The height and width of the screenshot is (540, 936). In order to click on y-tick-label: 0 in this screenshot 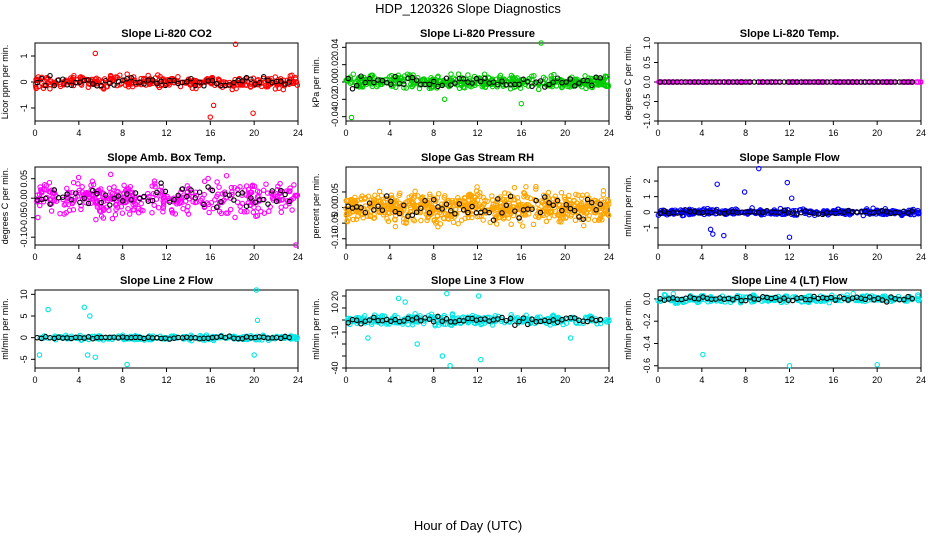, I will do `click(647, 212)`.